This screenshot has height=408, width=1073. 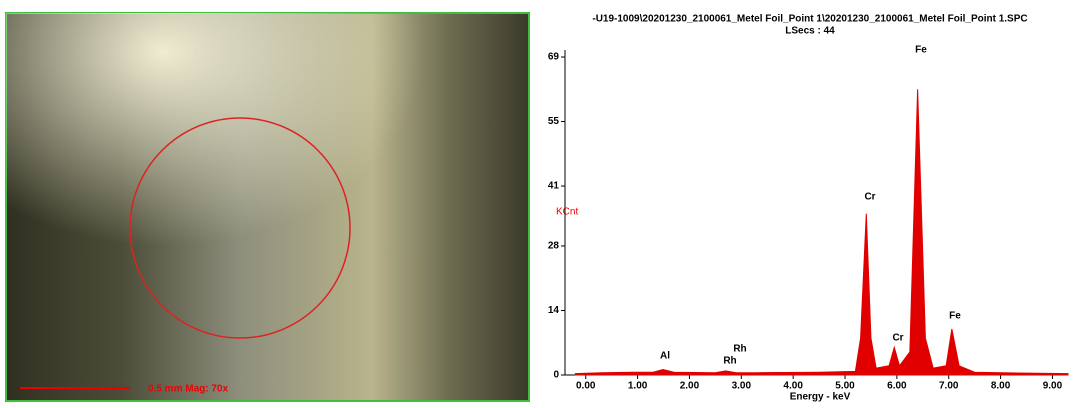 What do you see at coordinates (567, 212) in the screenshot?
I see `y-axis-label: KCnt` at bounding box center [567, 212].